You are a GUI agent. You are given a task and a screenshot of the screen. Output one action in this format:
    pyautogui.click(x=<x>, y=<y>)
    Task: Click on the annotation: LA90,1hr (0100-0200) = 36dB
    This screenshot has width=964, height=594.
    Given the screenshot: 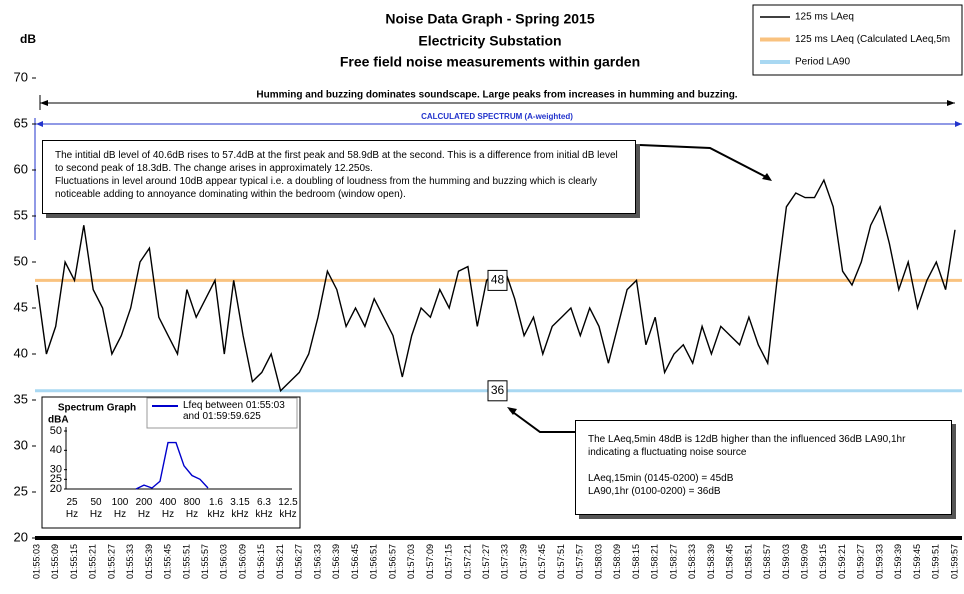 What is the action you would take?
    pyautogui.click(x=654, y=491)
    